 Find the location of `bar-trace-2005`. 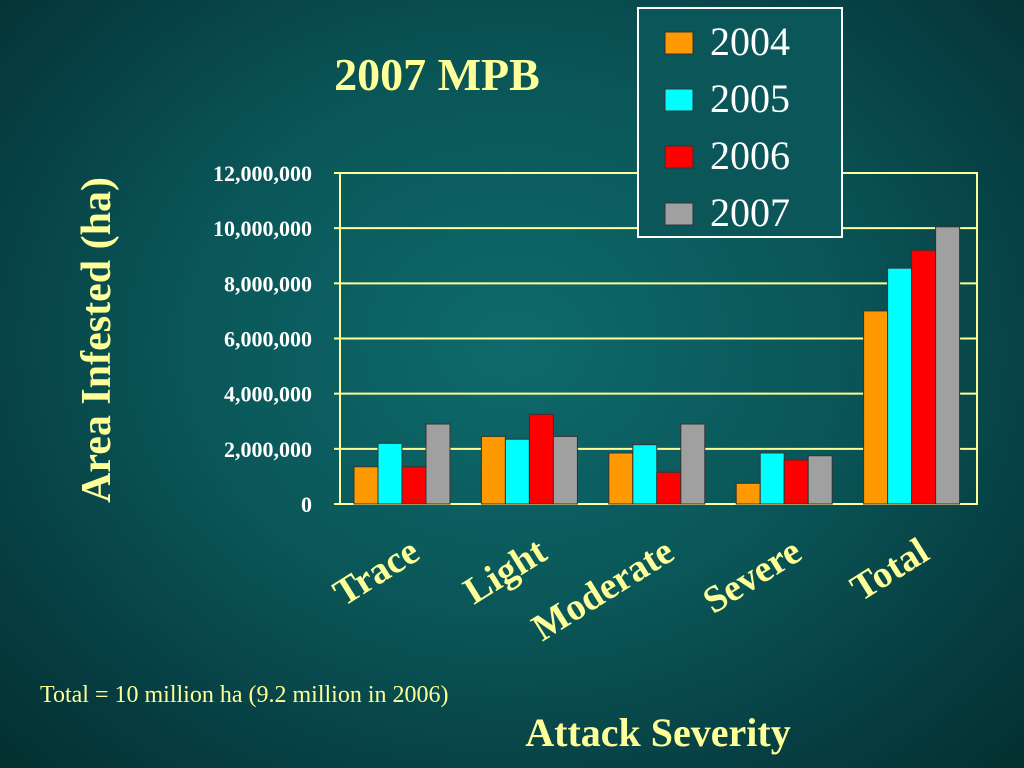

bar-trace-2005 is located at coordinates (390, 473).